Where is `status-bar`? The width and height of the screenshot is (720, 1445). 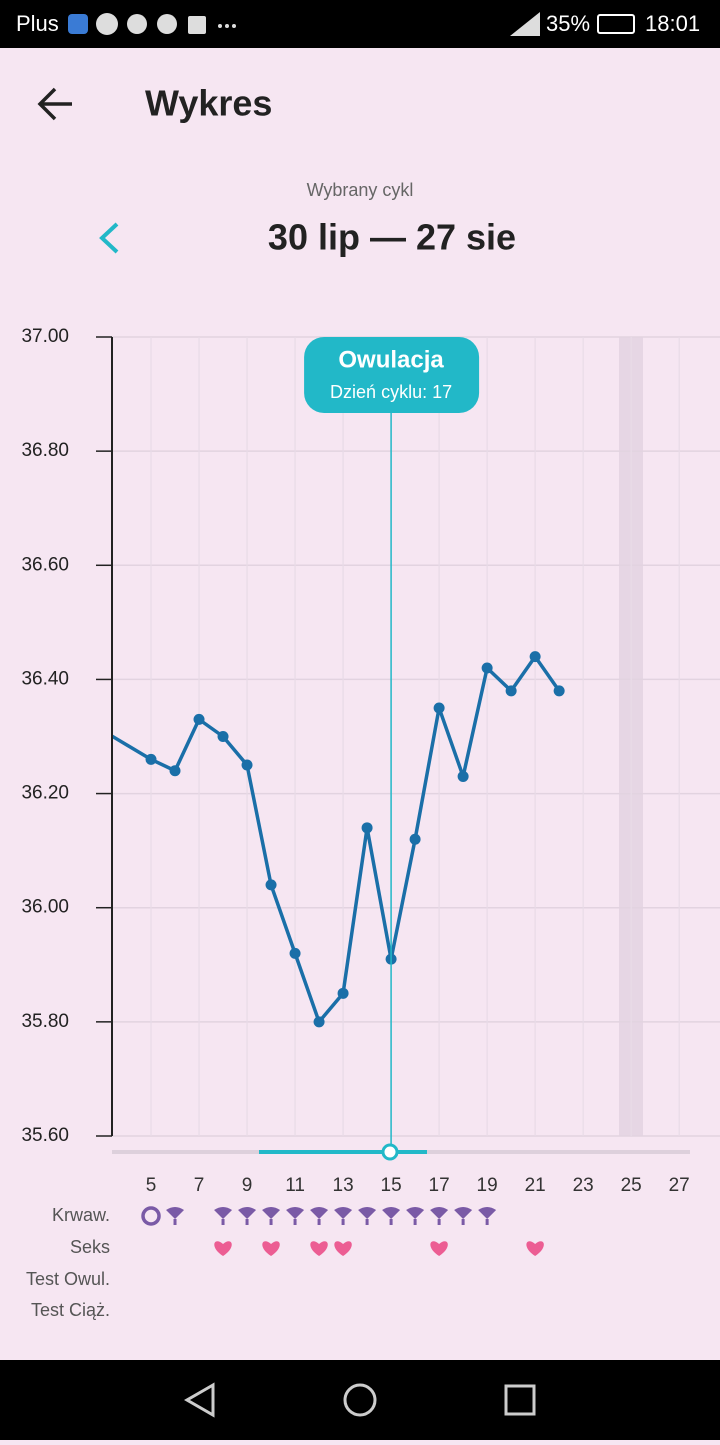 status-bar is located at coordinates (360, 24).